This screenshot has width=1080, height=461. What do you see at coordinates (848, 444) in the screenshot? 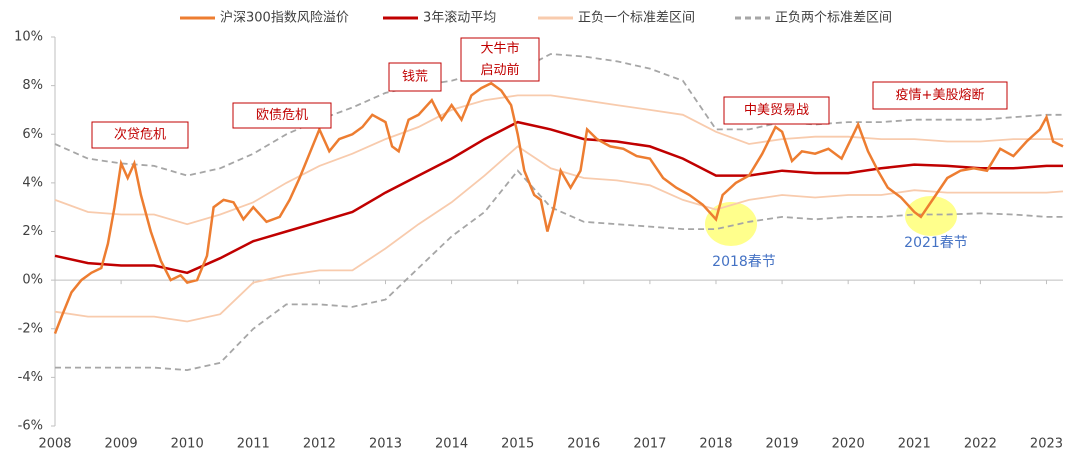
I see `x-tick-label: 2020` at bounding box center [848, 444].